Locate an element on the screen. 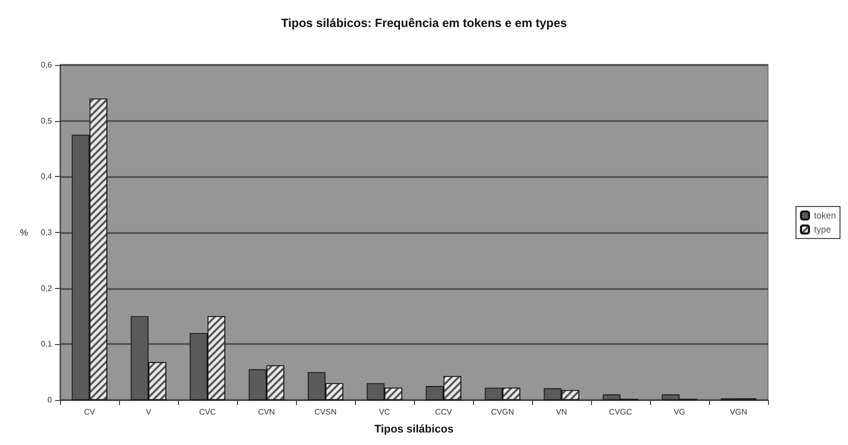 The height and width of the screenshot is (445, 848). y-tick-label: 0 is located at coordinates (50, 400).